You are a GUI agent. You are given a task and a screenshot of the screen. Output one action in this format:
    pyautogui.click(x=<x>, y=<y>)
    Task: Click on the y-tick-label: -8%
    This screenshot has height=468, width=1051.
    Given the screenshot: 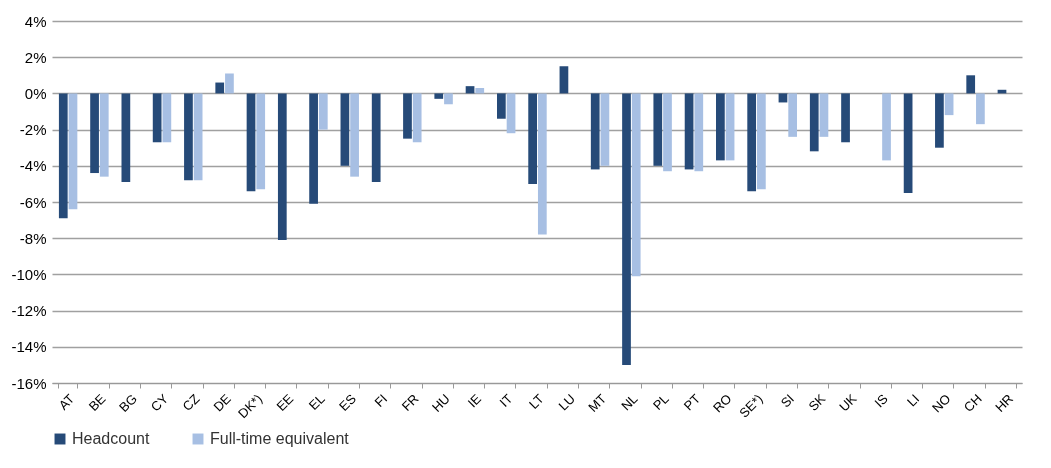 What is the action you would take?
    pyautogui.click(x=33, y=238)
    